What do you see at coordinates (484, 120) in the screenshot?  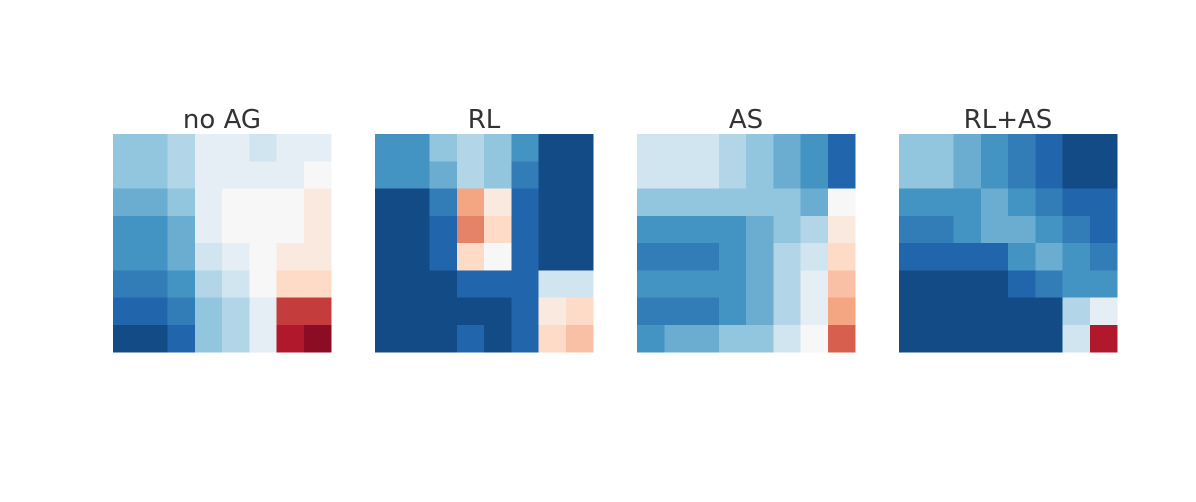 I see `panel-title: RL` at bounding box center [484, 120].